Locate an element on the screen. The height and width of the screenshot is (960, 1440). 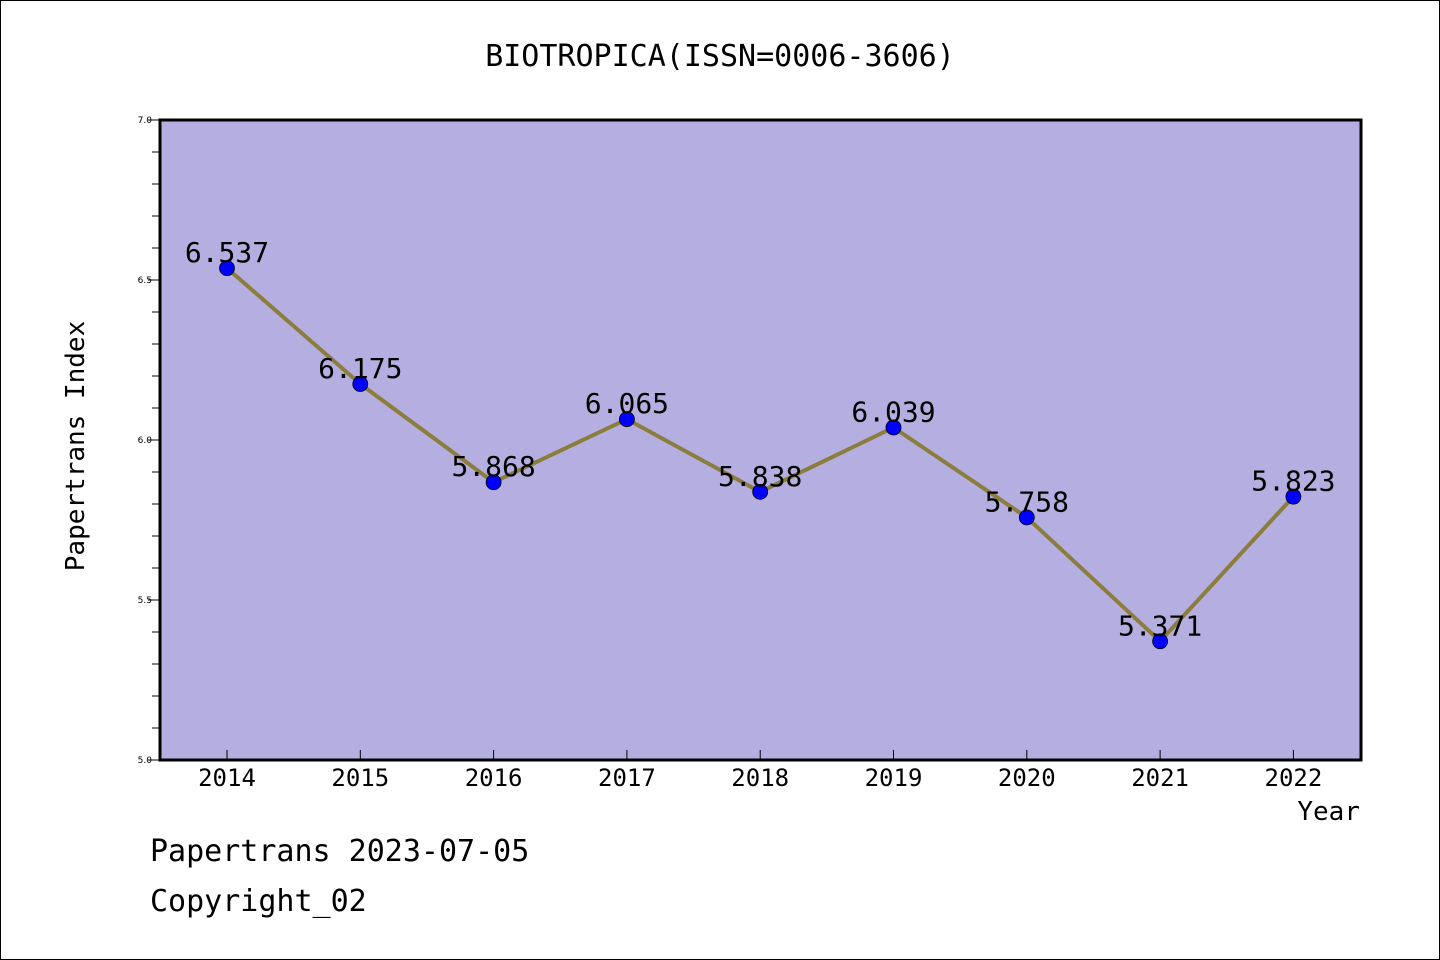
x-tick-label: 2016 is located at coordinates (494, 778).